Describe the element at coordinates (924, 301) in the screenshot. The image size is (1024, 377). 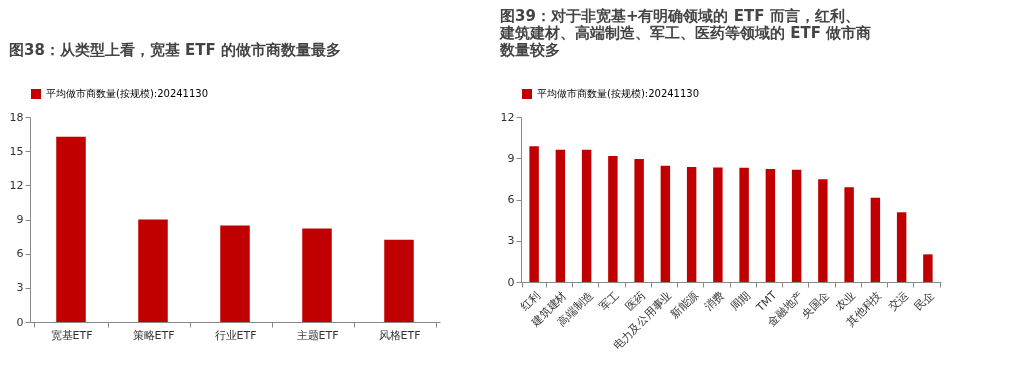
I see `x-tick-label: 民企` at that location.